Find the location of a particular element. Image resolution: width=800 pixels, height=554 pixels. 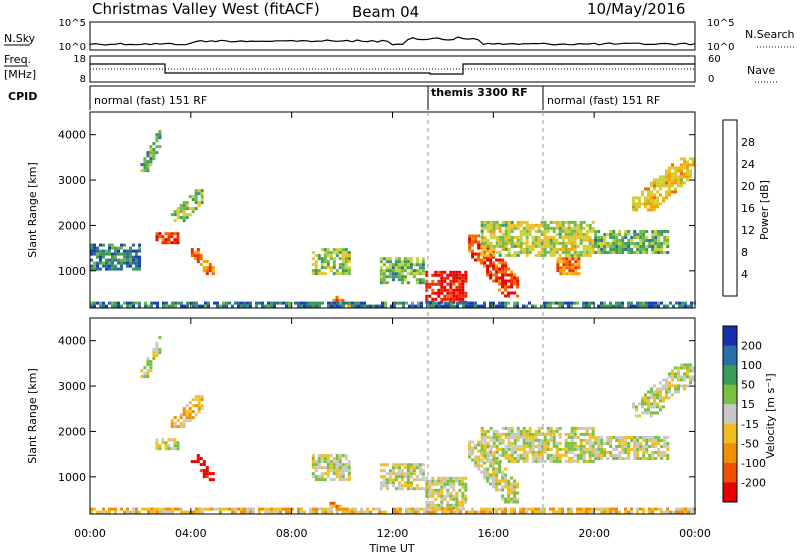

colorbar-tick-label: -200 is located at coordinates (753, 482).